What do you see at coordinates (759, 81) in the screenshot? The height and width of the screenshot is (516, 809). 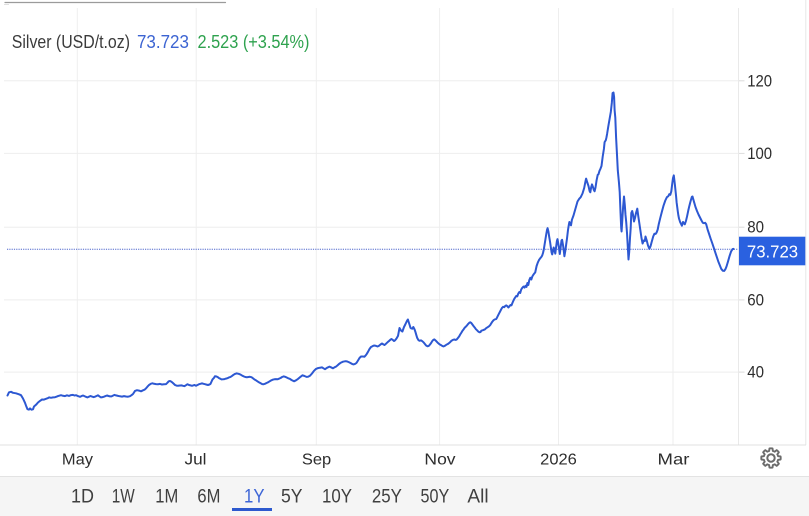 I see `svg-text: 120` at bounding box center [759, 81].